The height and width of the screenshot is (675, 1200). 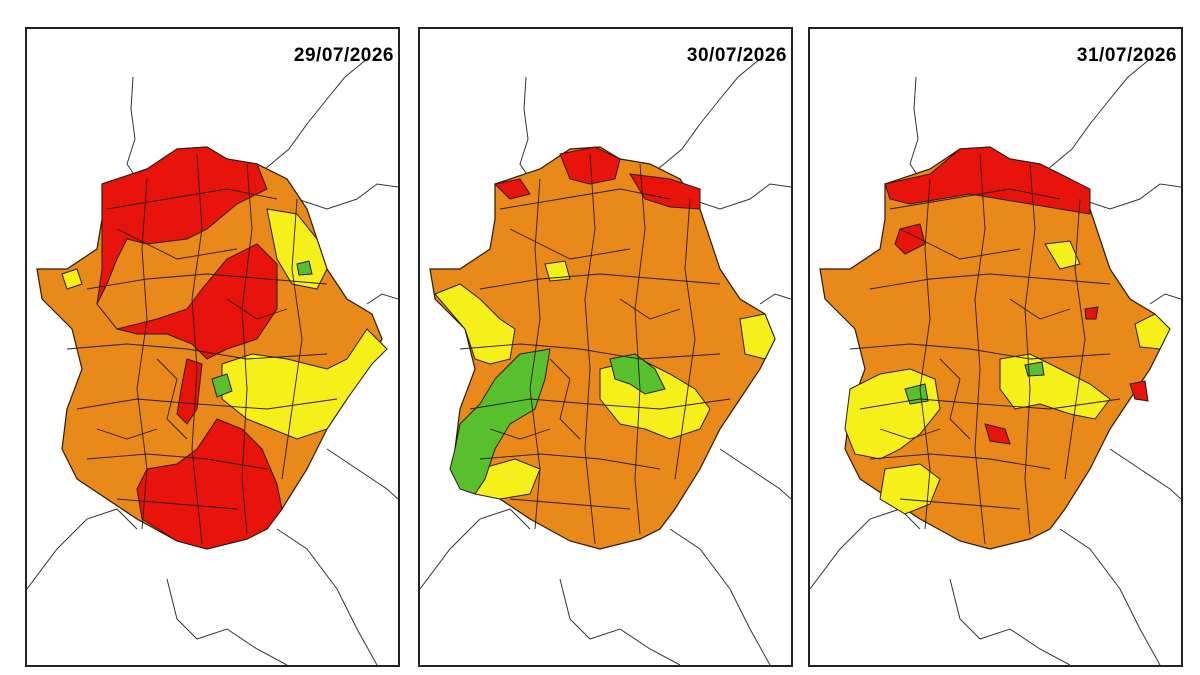 What do you see at coordinates (1126, 55) in the screenshot?
I see `date-label: 31/07/2026` at bounding box center [1126, 55].